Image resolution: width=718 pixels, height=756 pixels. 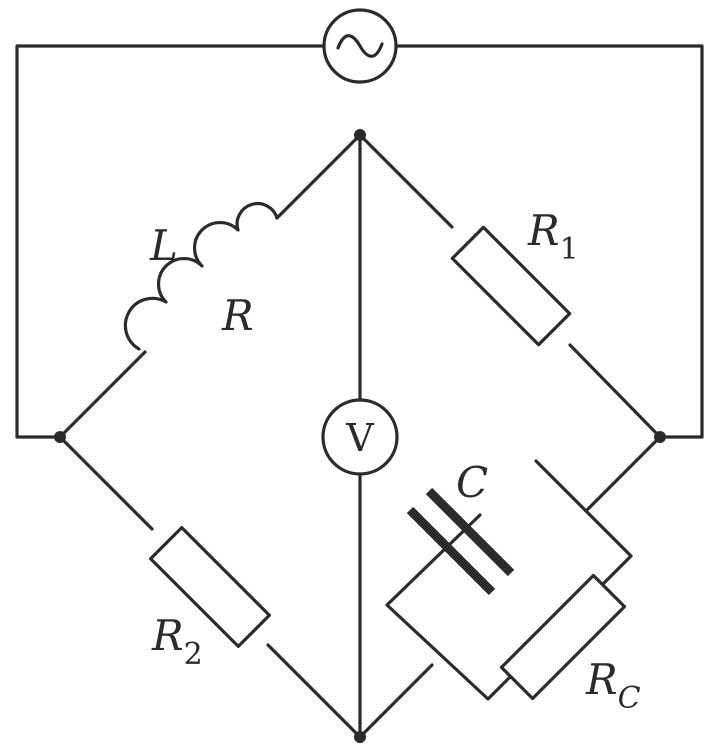 What do you see at coordinates (613, 685) in the screenshot?
I see `label-rc: RC` at bounding box center [613, 685].